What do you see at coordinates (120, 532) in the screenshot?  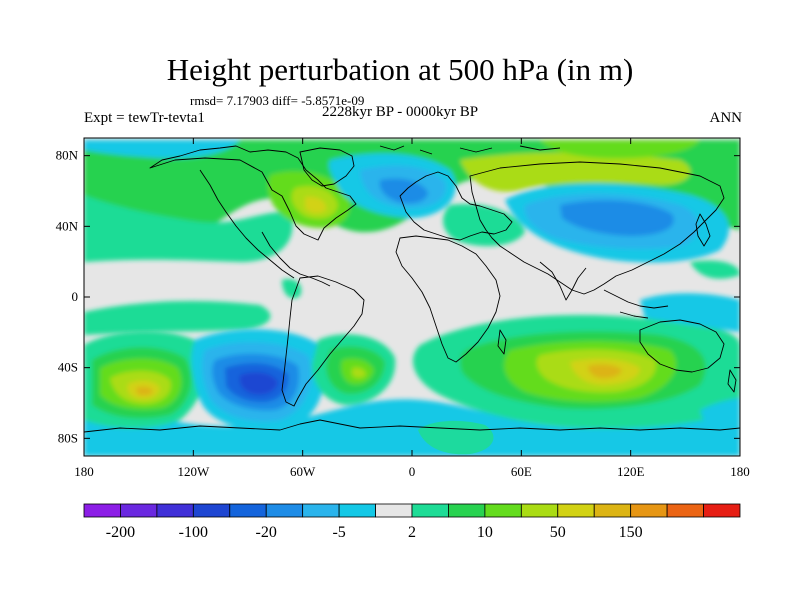 I see `colorbar-label: -200` at bounding box center [120, 532].